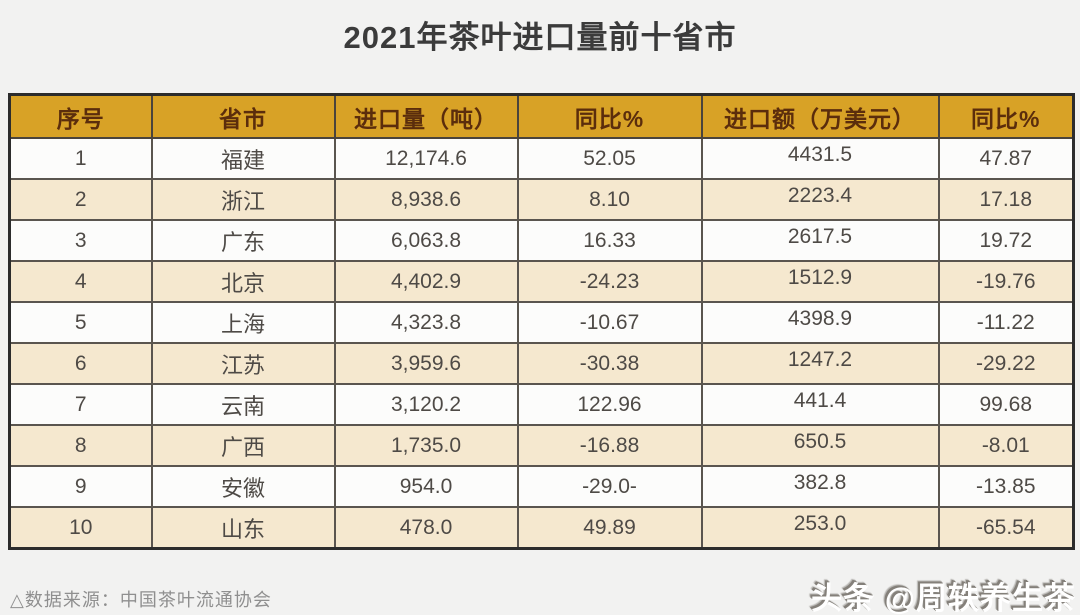 Image resolution: width=1080 pixels, height=615 pixels. What do you see at coordinates (243, 528) in the screenshot?
I see `cell-province: 山东` at bounding box center [243, 528].